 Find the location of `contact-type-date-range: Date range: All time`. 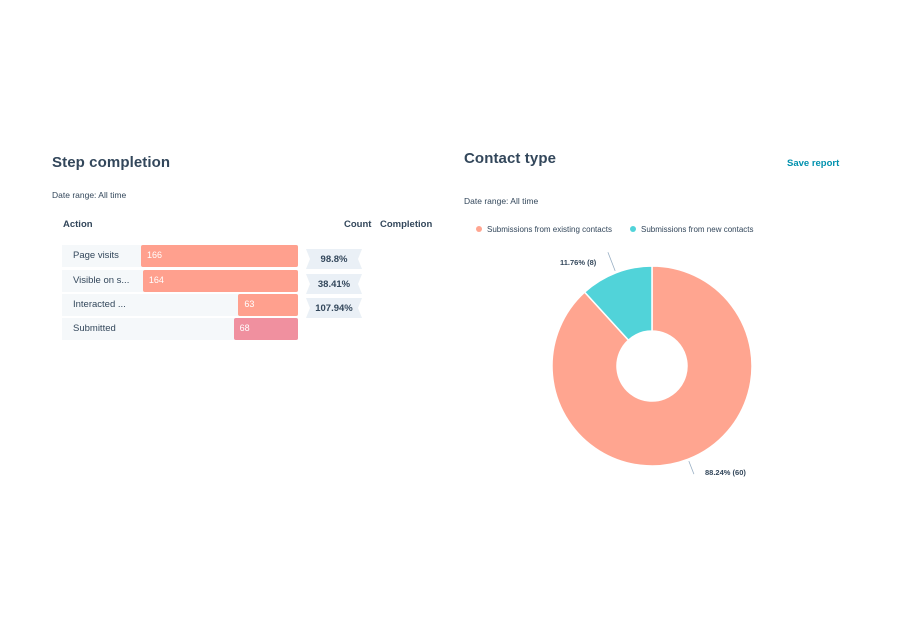

contact-type-date-range: Date range: All time is located at coordinates (501, 201).